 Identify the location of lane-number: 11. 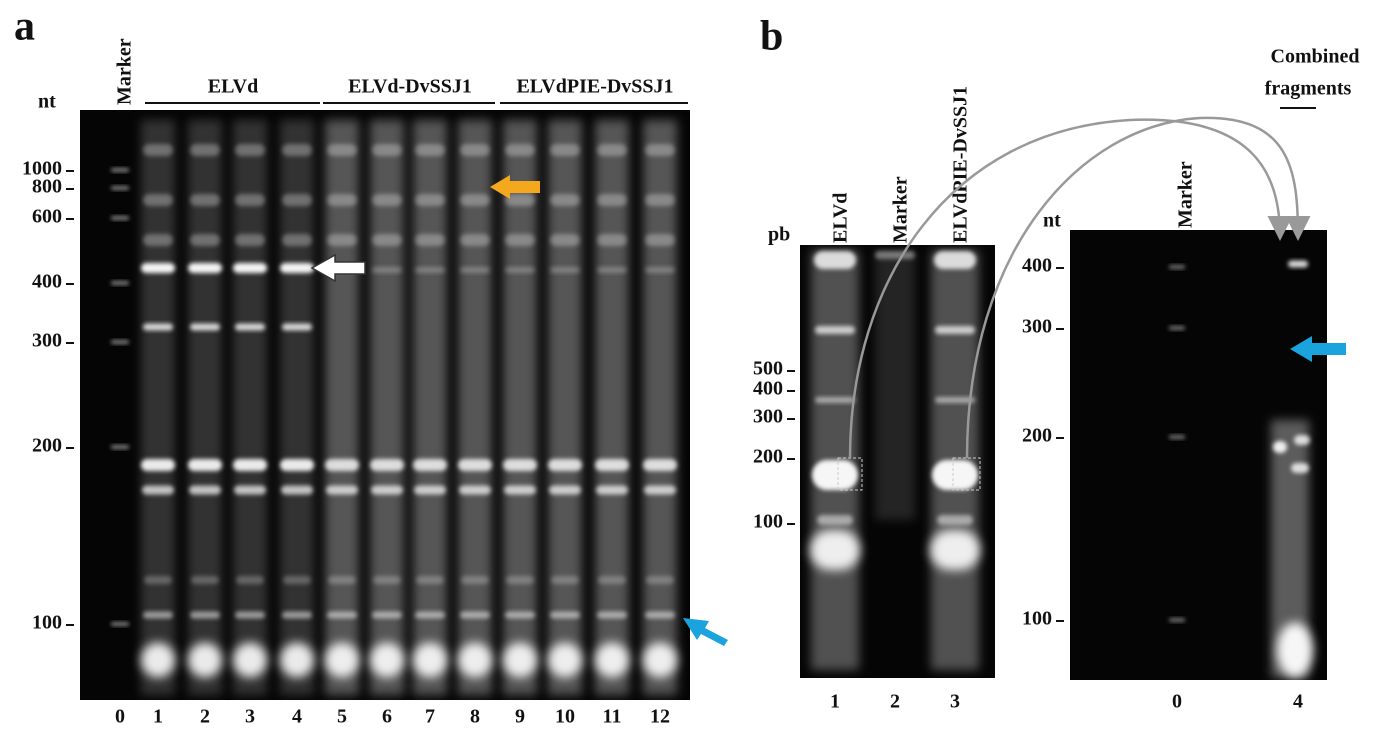
(612, 717).